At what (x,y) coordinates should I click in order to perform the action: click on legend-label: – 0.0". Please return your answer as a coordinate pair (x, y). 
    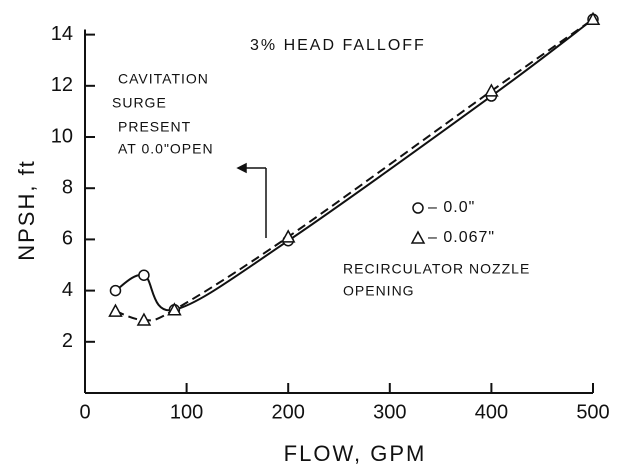
    Looking at the image, I should click on (451, 207).